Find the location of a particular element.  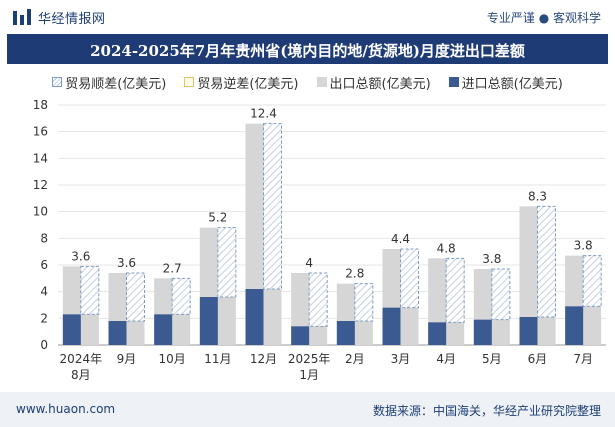

logo-icon is located at coordinates (22, 17).